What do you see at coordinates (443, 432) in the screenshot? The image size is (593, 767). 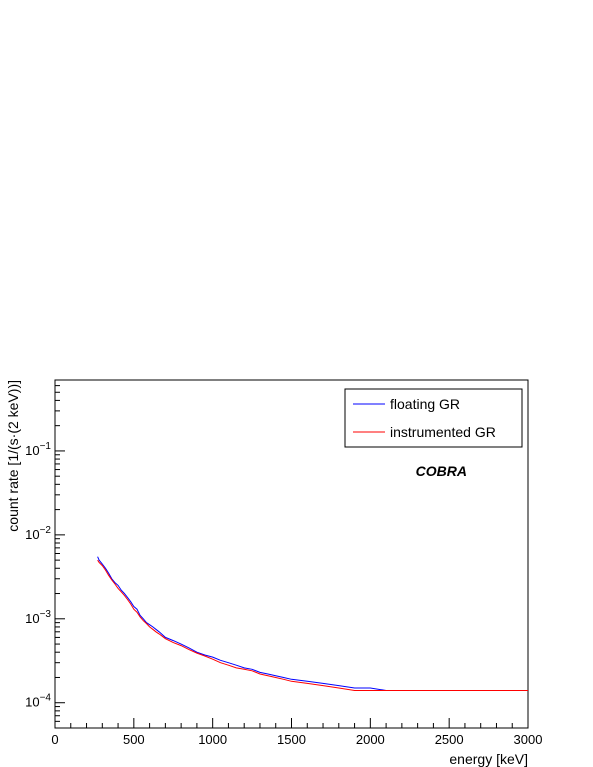 I see `legend-label-instrumented-gr: instrumented GR` at bounding box center [443, 432].